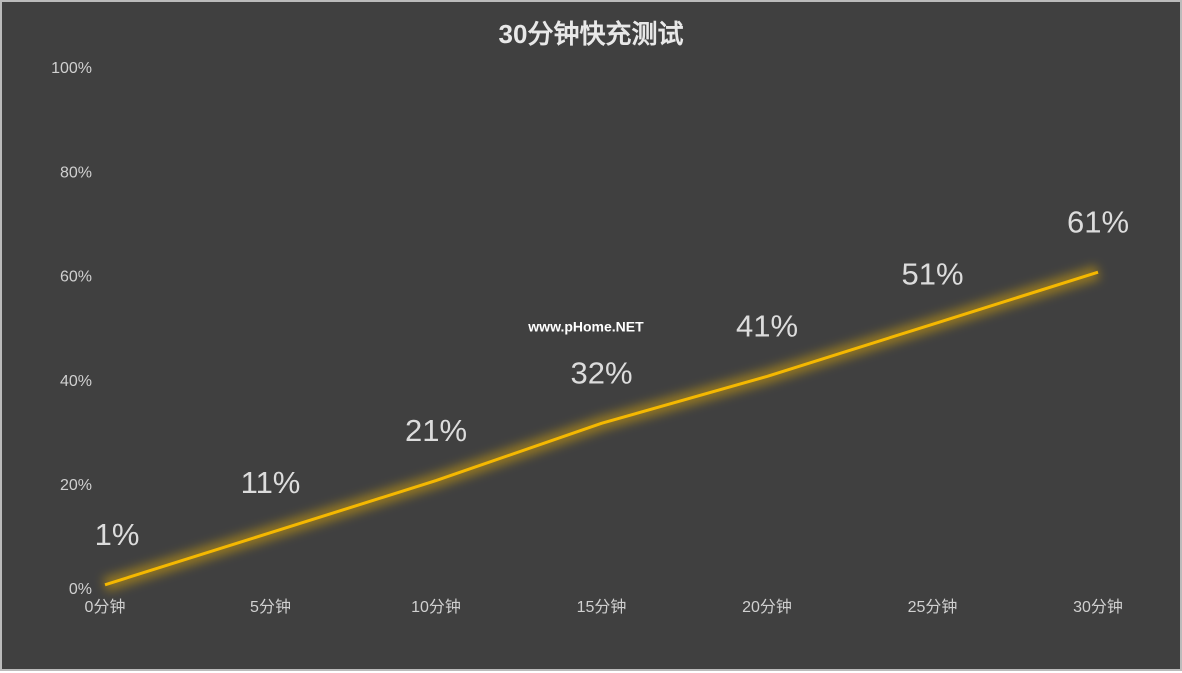  What do you see at coordinates (76, 381) in the screenshot?
I see `y-tick-label: 40%` at bounding box center [76, 381].